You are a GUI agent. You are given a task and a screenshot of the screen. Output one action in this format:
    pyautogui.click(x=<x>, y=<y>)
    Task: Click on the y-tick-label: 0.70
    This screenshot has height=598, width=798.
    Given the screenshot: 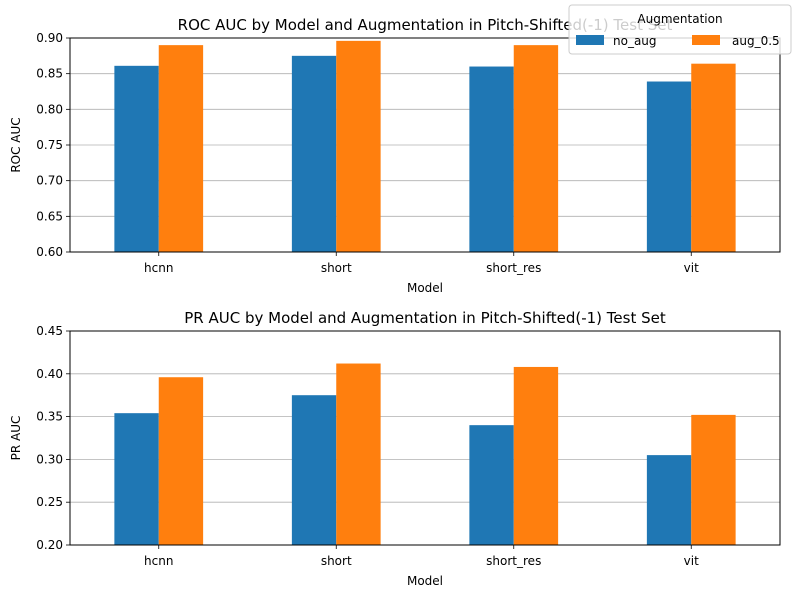 What is the action you would take?
    pyautogui.click(x=49, y=181)
    